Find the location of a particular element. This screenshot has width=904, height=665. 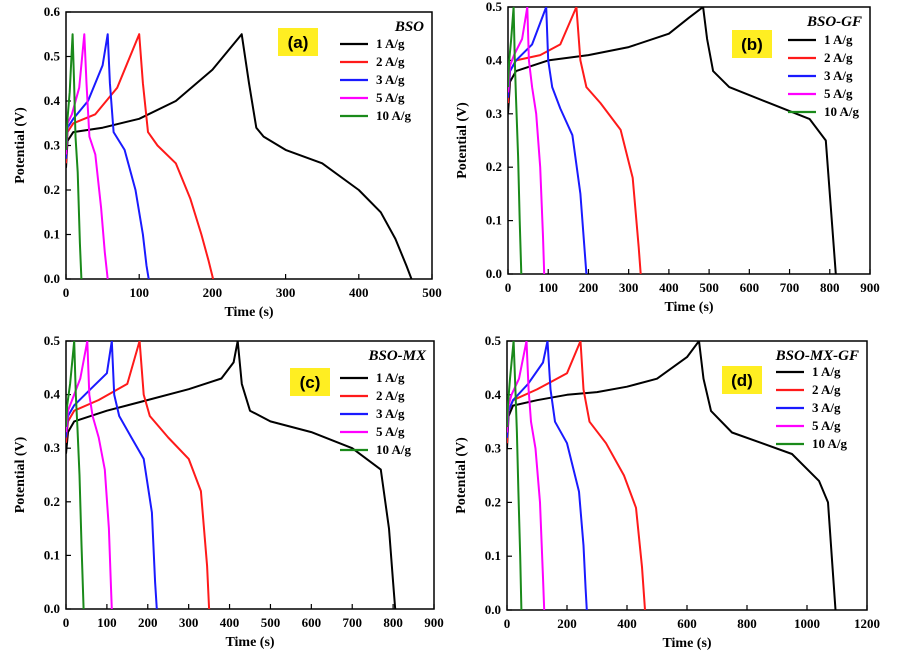

x-tick-label: 1200 is located at coordinates (867, 623).